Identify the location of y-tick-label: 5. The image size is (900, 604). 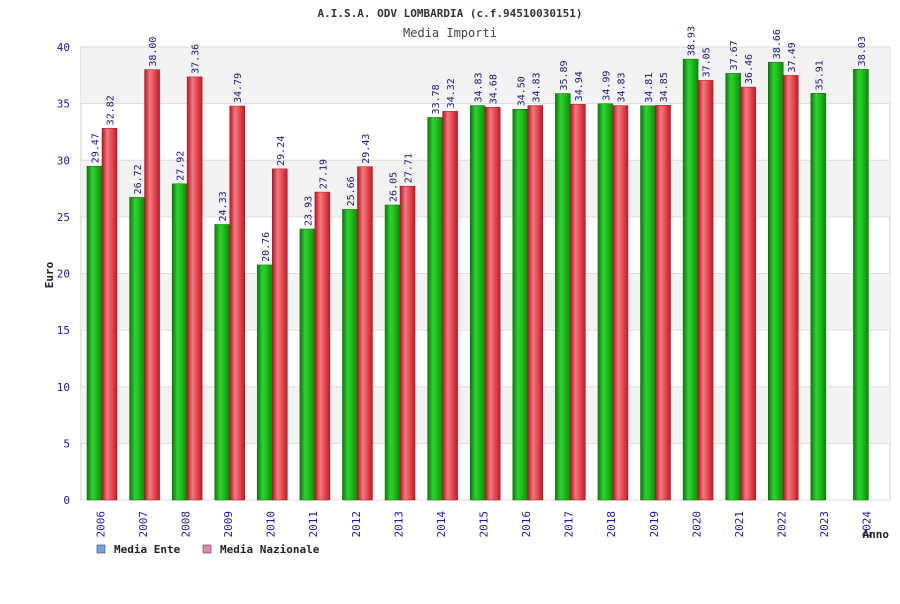
(66, 443).